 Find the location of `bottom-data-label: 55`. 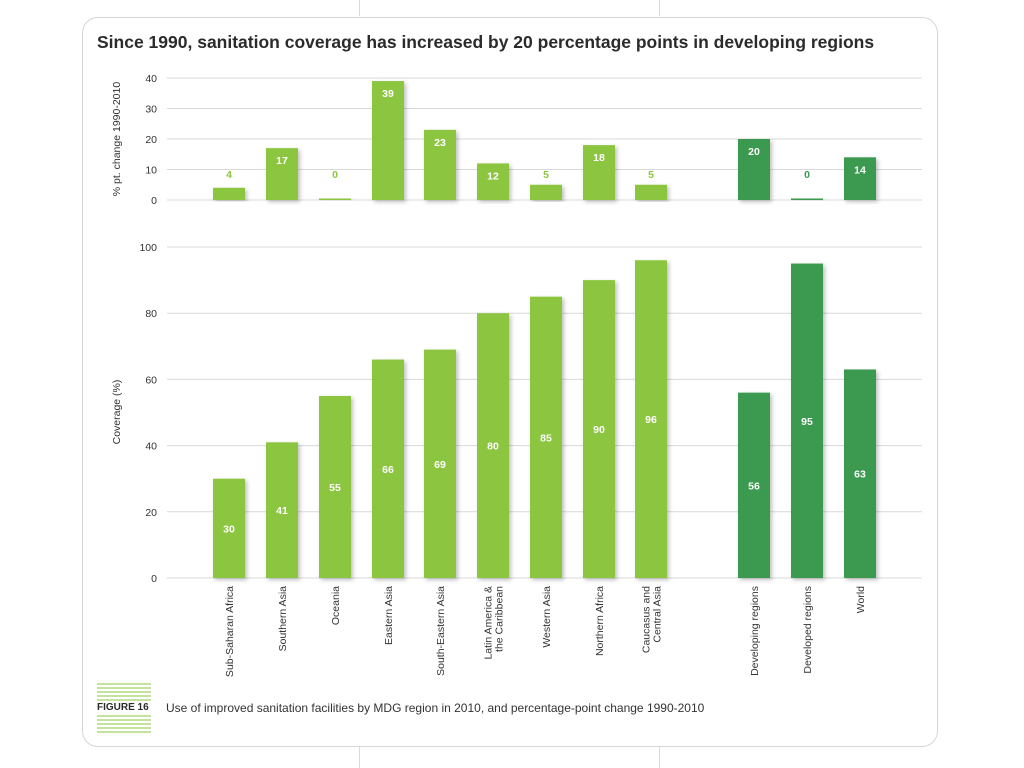

bottom-data-label: 55 is located at coordinates (335, 488).